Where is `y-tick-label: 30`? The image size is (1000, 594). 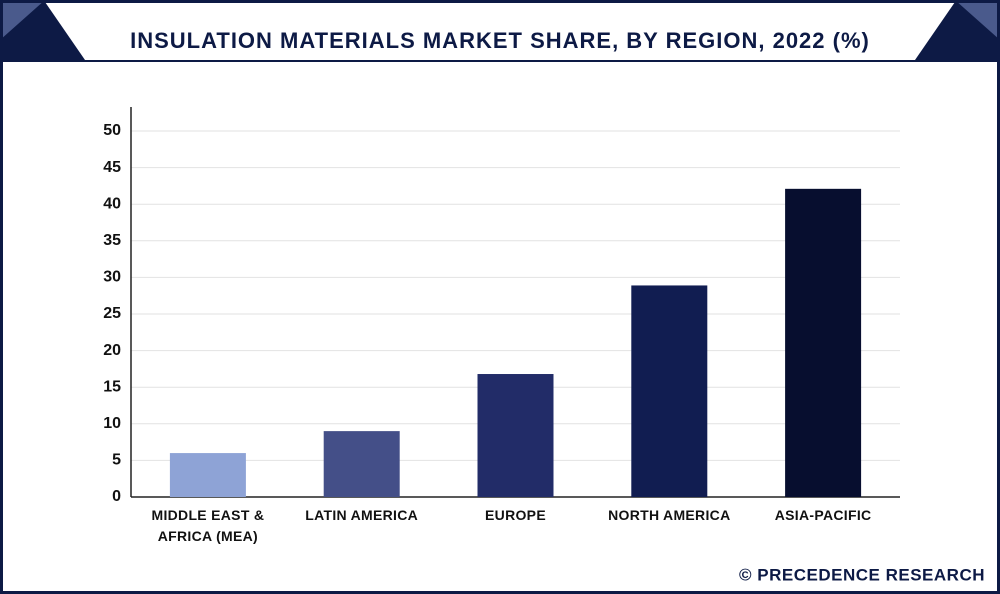 y-tick-label: 30 is located at coordinates (112, 277).